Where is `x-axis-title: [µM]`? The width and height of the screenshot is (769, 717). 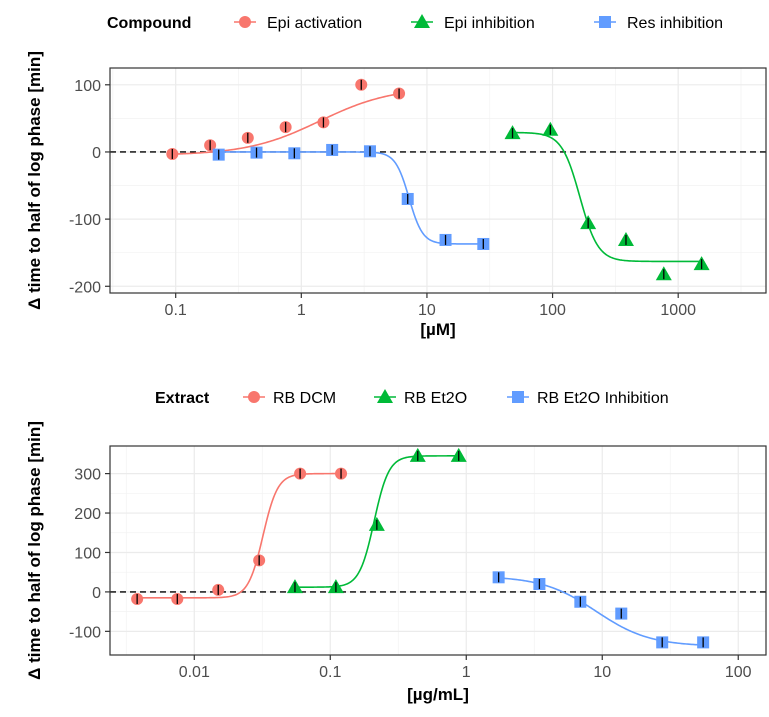 x-axis-title: [µM] is located at coordinates (437, 329).